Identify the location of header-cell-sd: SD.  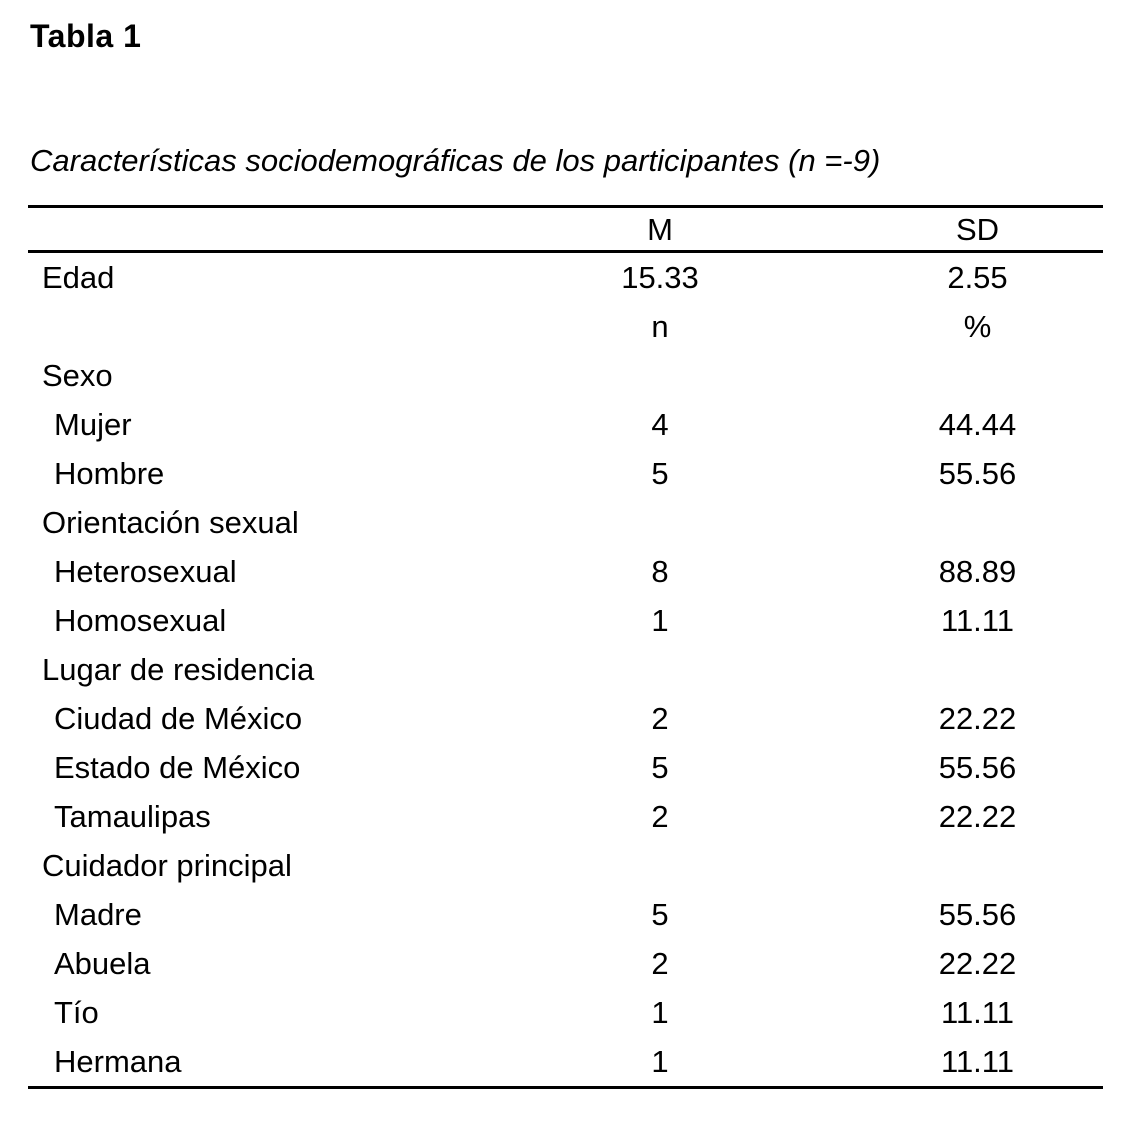
(977, 229).